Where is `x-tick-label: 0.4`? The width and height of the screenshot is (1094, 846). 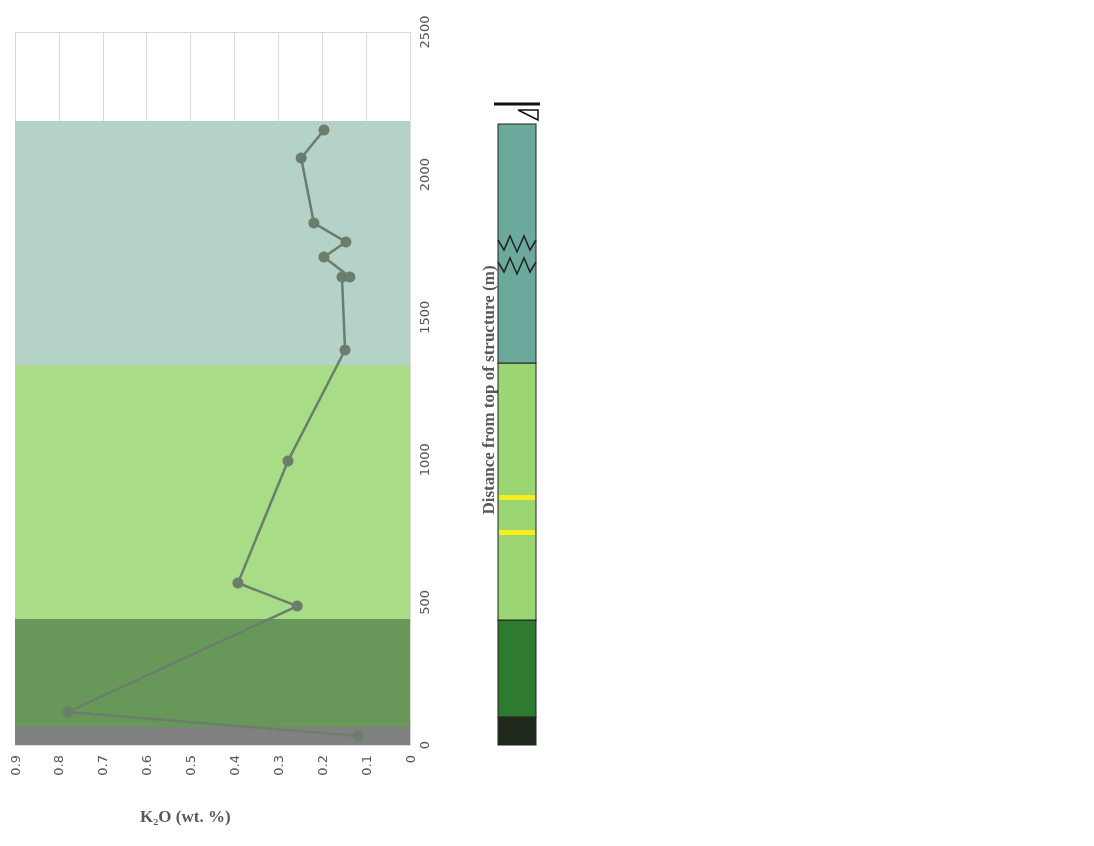
x-tick-label: 0.4 is located at coordinates (234, 765).